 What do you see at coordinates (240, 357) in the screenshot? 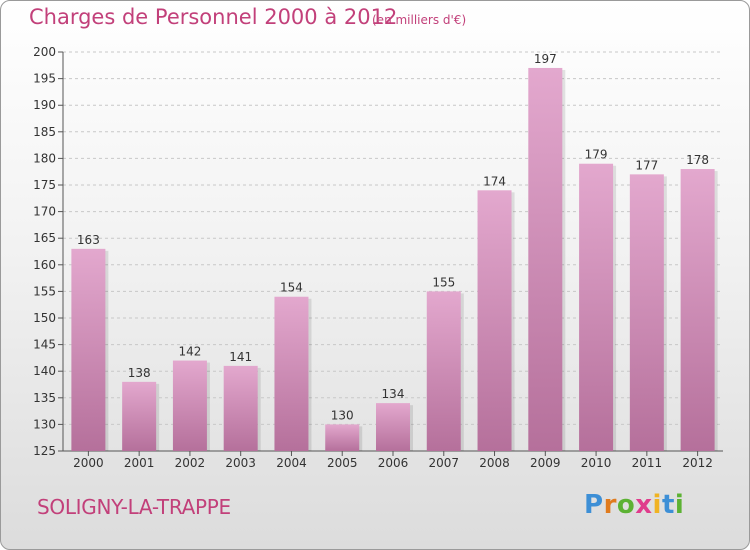
I see `data-label: 141` at bounding box center [240, 357].